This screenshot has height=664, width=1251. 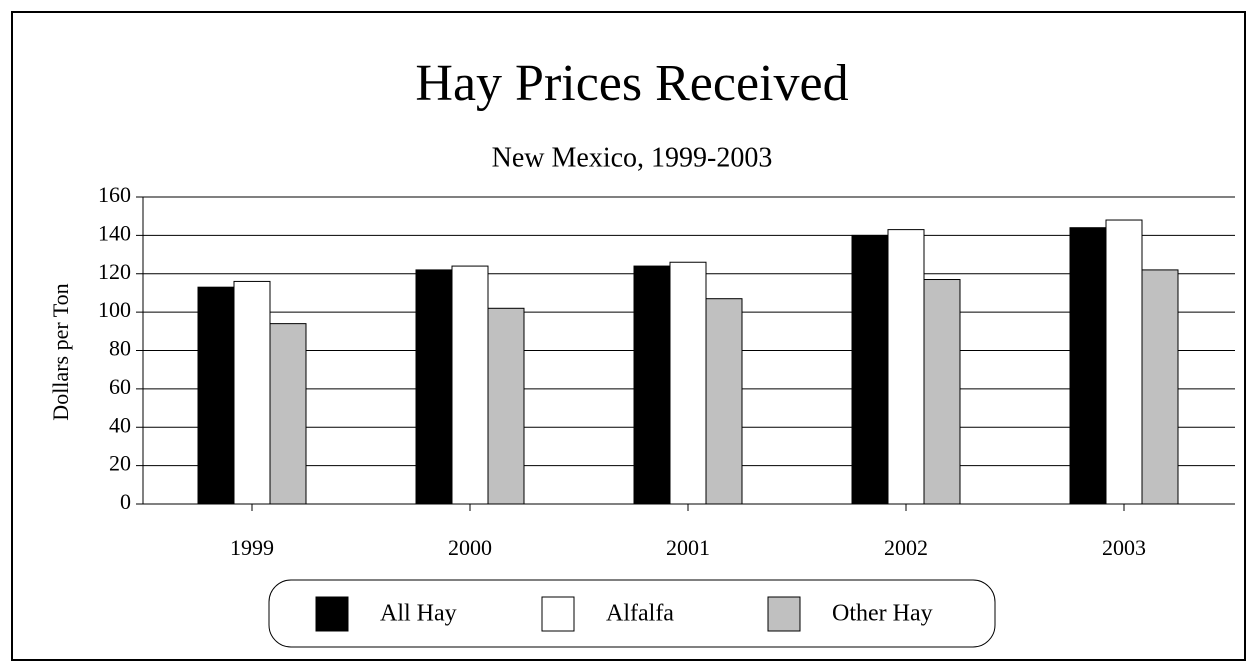 What do you see at coordinates (120, 463) in the screenshot?
I see `y-tick-label: 20` at bounding box center [120, 463].